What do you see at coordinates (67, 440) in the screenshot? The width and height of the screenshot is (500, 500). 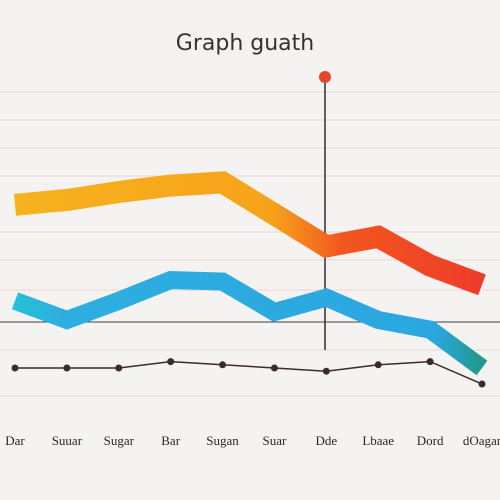 I see `x-tick-label: Suuar` at bounding box center [67, 440].